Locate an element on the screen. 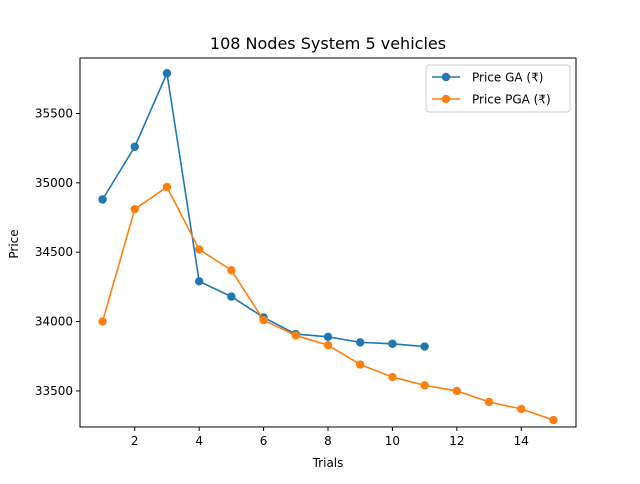 This screenshot has width=640, height=484. x-tick-label: 12 is located at coordinates (456, 441).